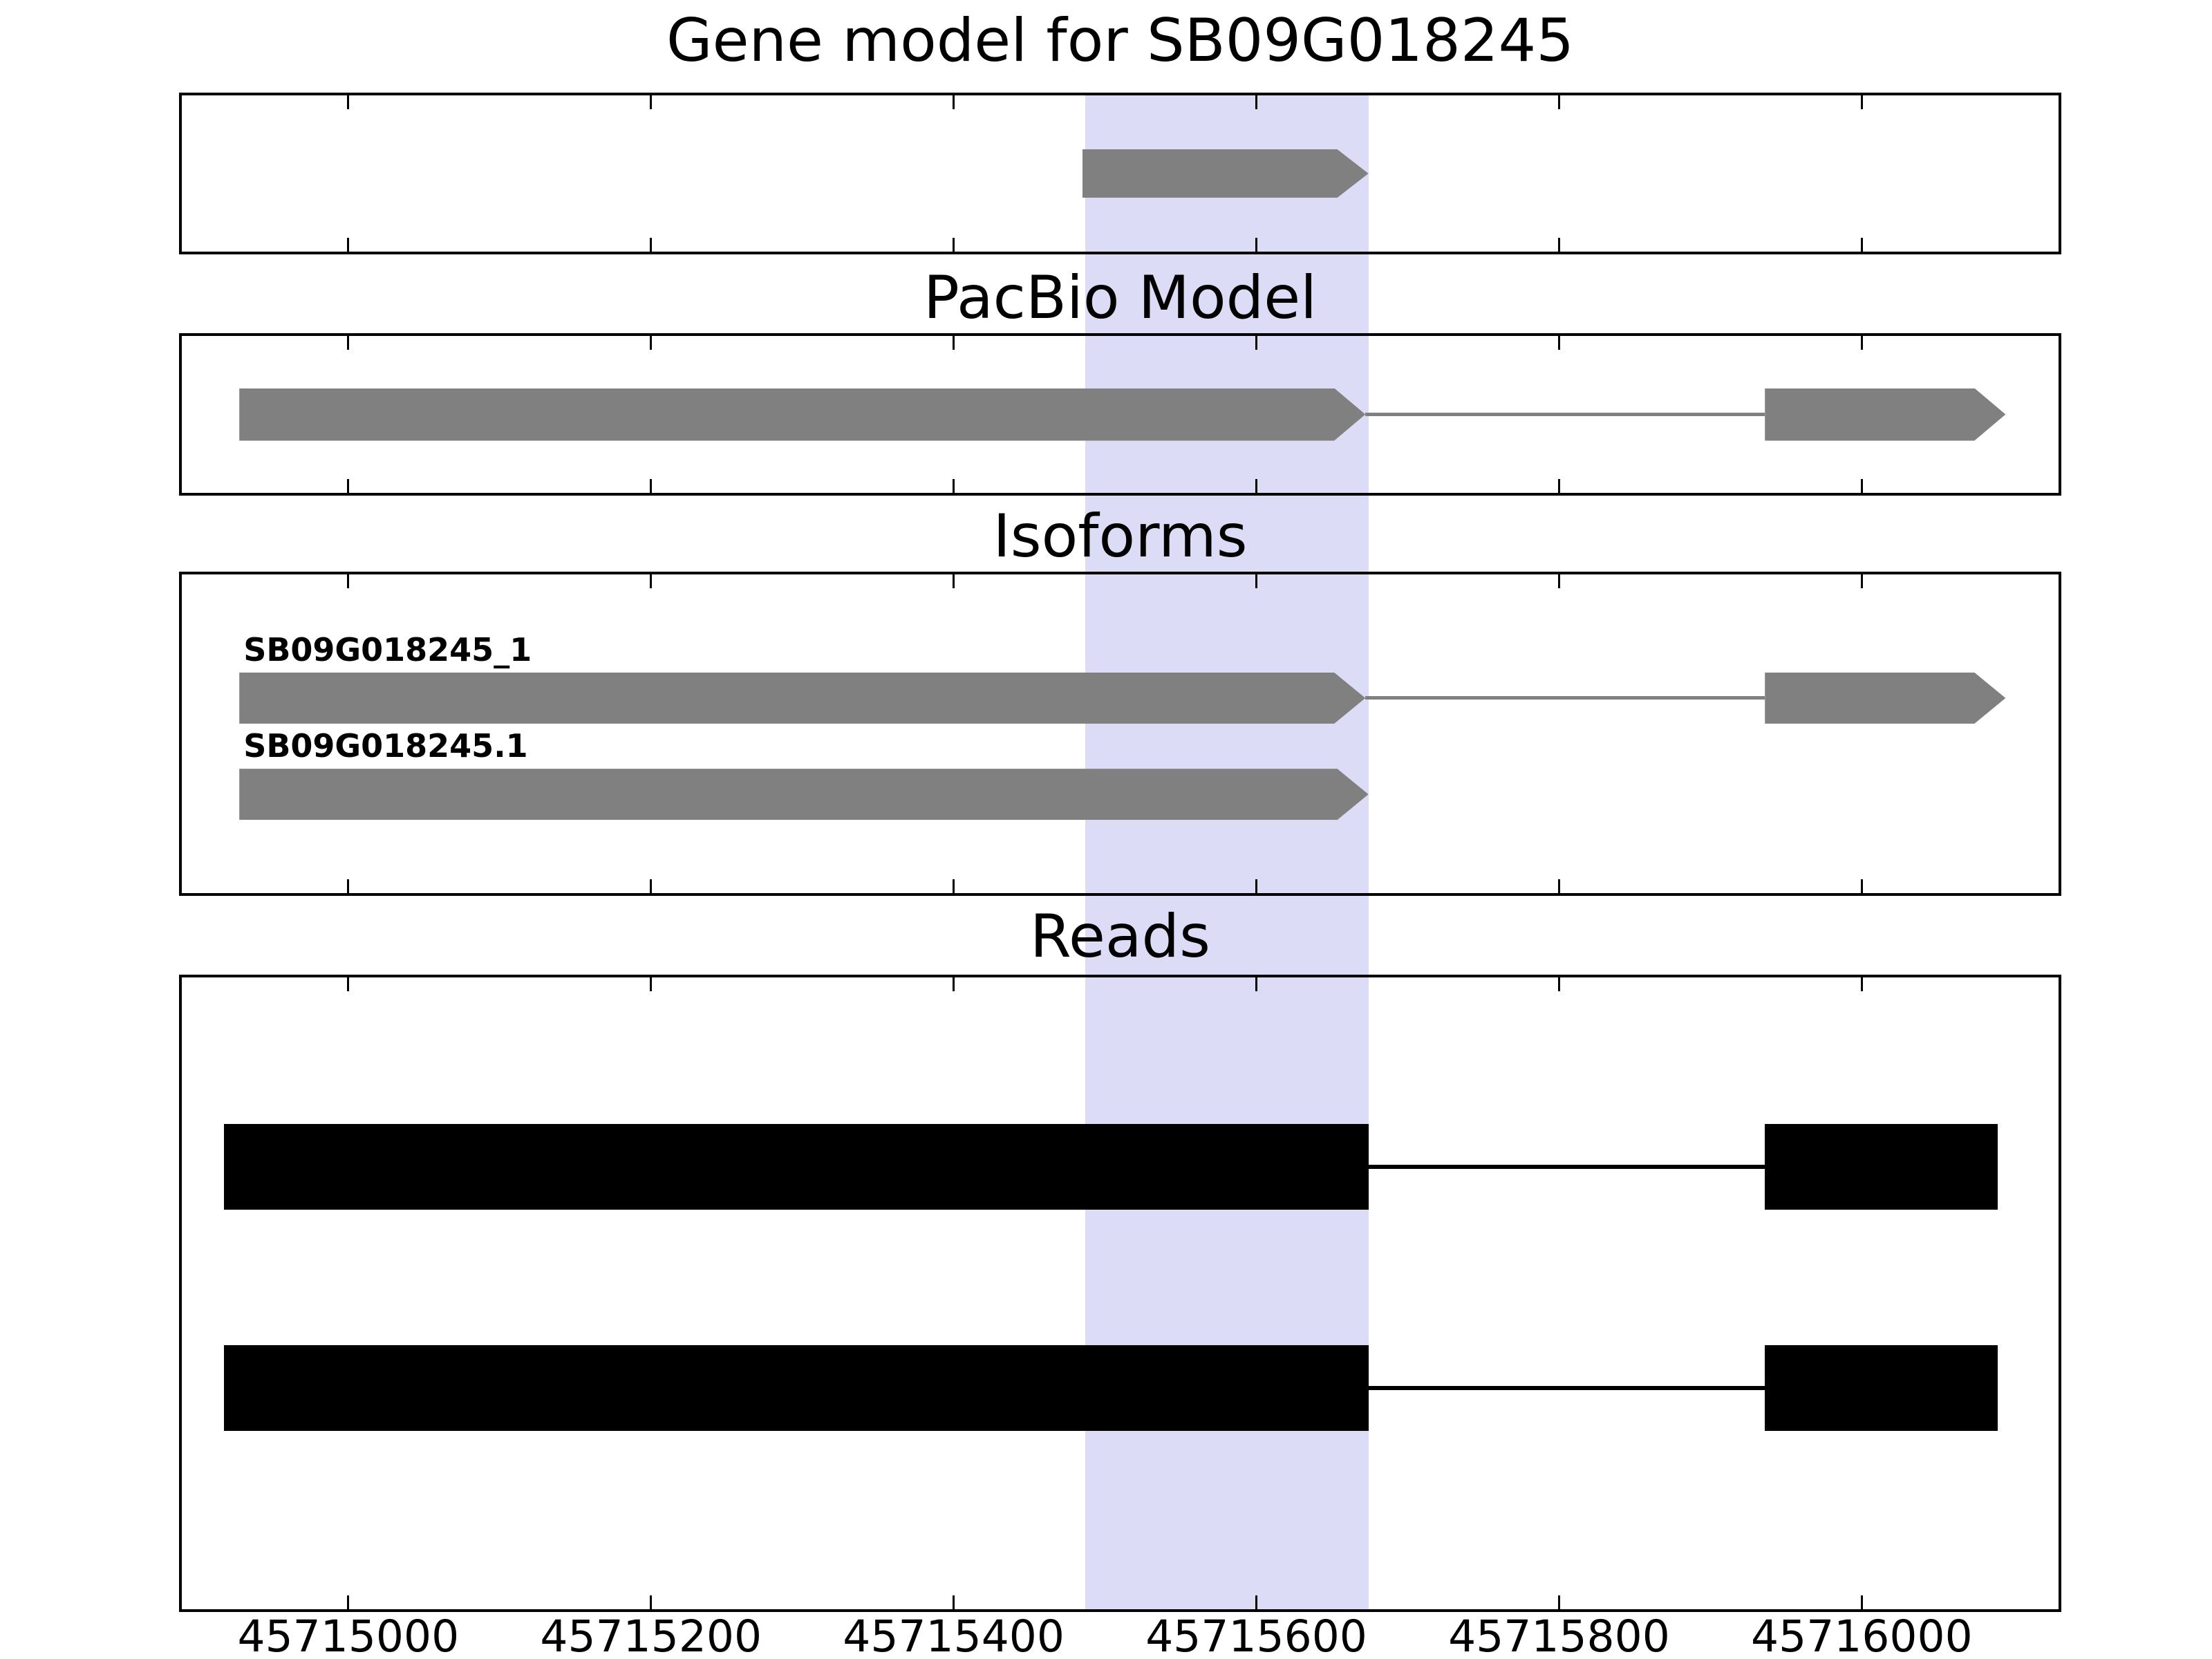 Image resolution: width=2212 pixels, height=1659 pixels. I want to click on isoform-label: SB09G018245_1, so click(387, 649).